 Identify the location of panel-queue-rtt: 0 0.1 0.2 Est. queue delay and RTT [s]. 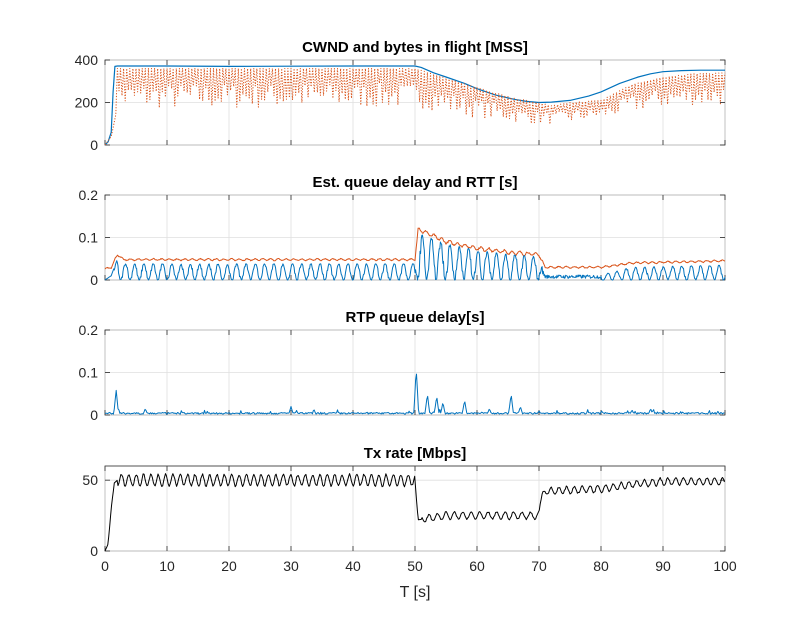
(402, 231).